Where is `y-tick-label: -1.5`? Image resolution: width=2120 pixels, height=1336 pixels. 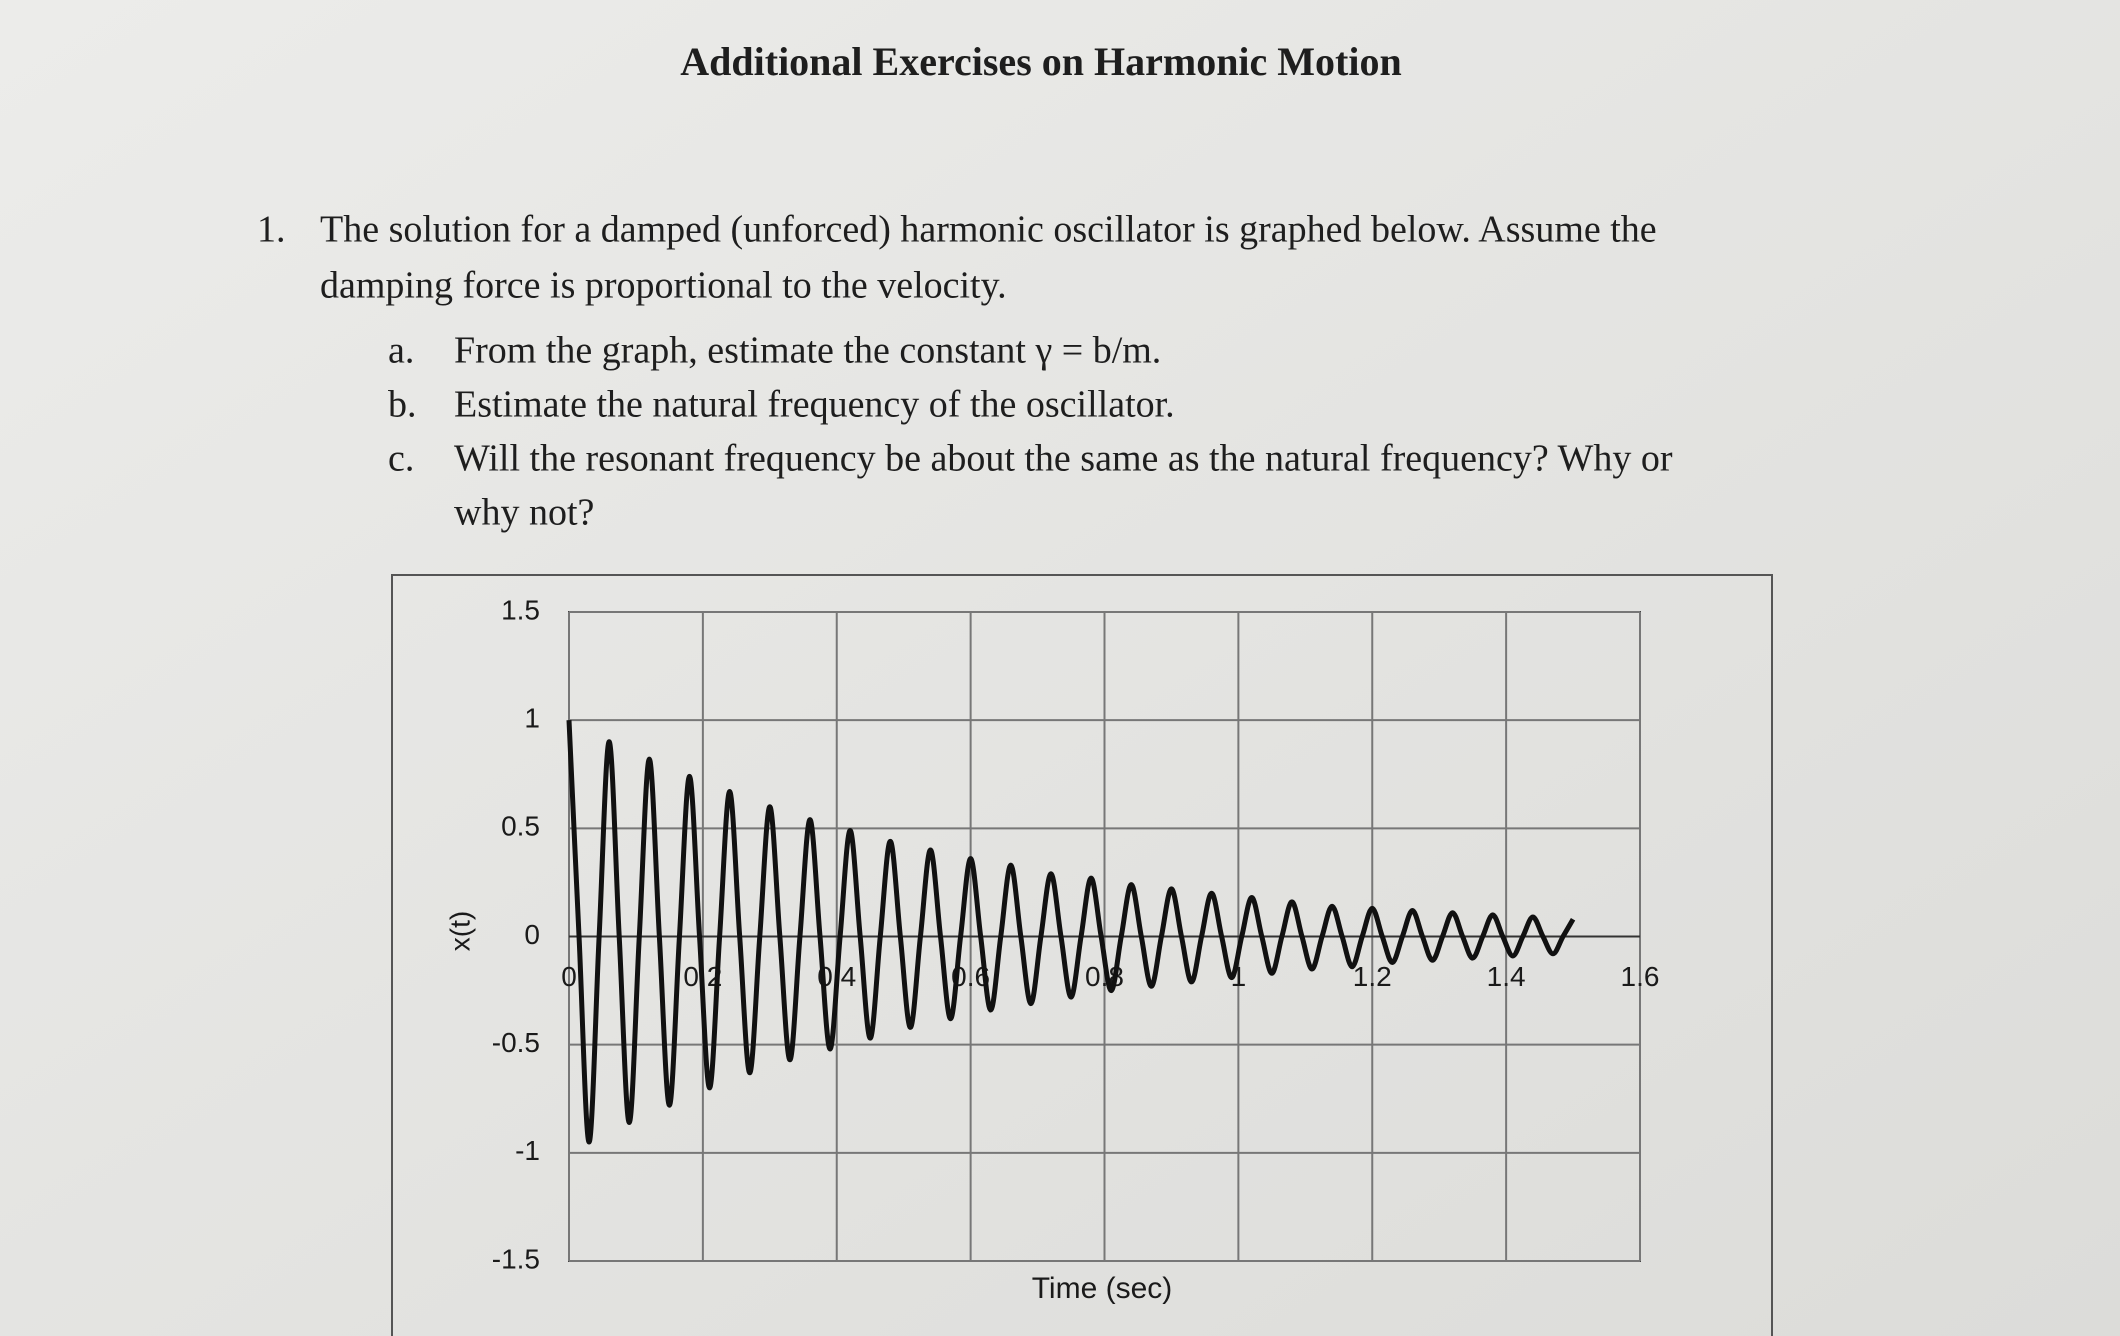 y-tick-label: -1.5 is located at coordinates (516, 1258).